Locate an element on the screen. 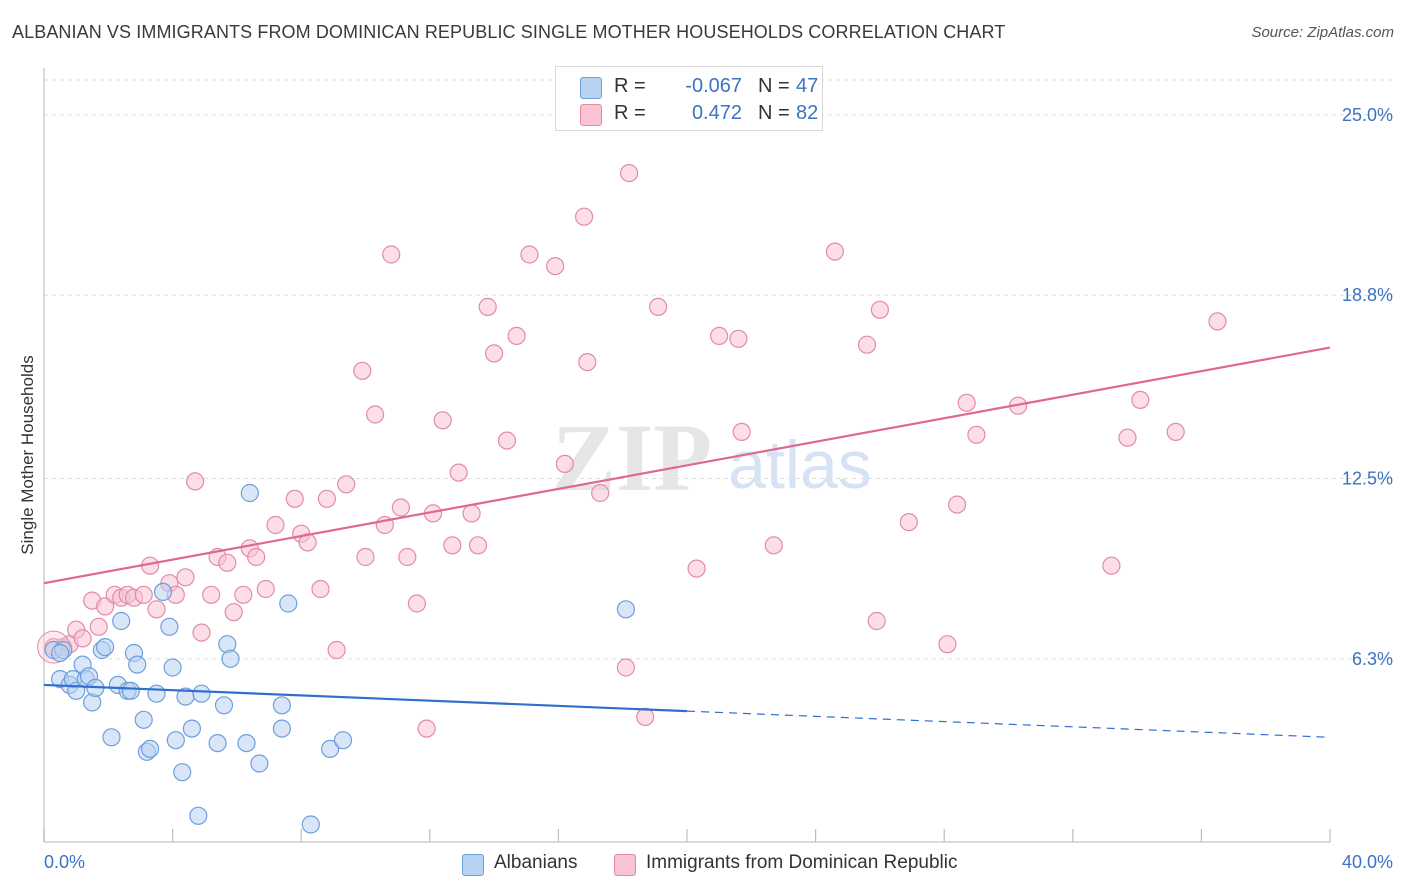  y-tick-labels: 6.3% 12.5% 18.8% 25.0% is located at coordinates (1367, 387).